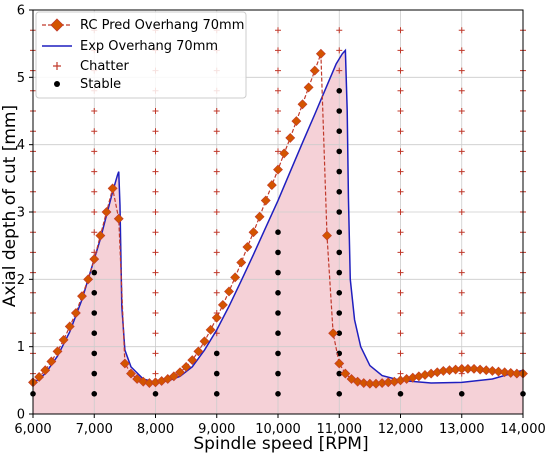  Describe the element at coordinates (21, 78) in the screenshot. I see `y-tick-label: 5` at that location.